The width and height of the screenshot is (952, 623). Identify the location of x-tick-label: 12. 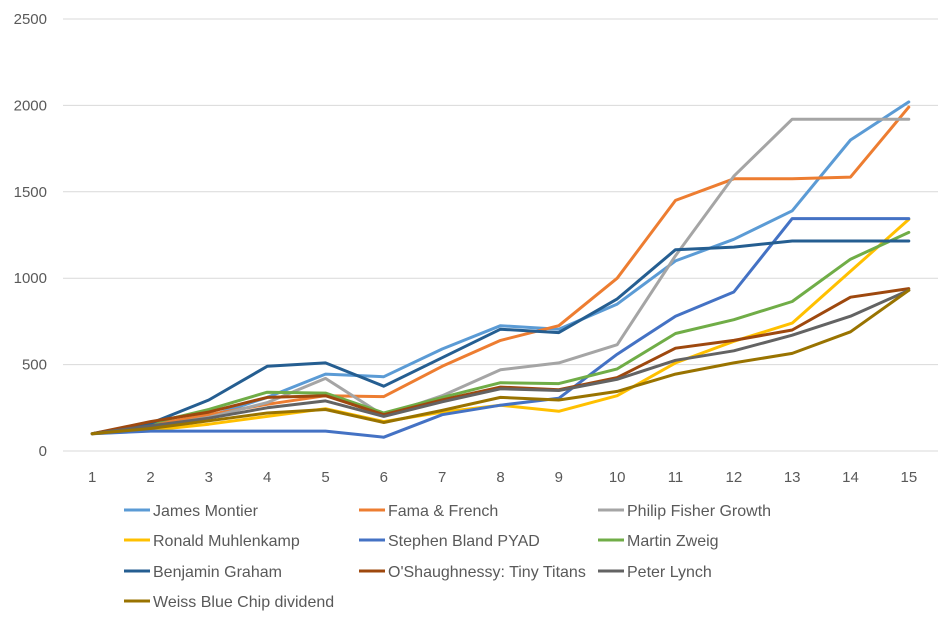
(733, 477).